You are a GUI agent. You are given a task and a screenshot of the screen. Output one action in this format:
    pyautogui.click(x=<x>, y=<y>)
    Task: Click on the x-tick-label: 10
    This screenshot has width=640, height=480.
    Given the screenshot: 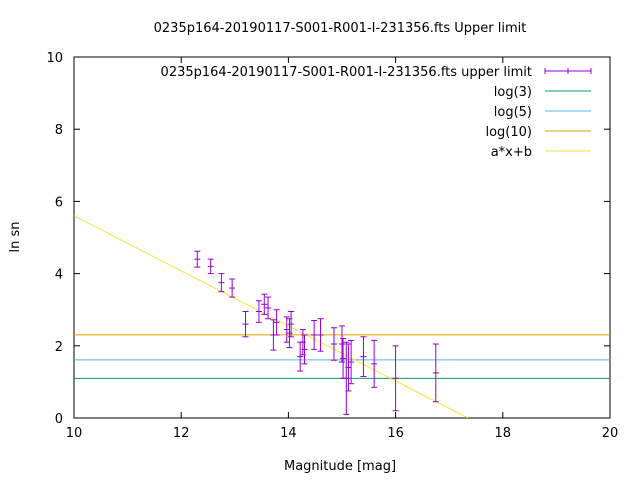 What is the action you would take?
    pyautogui.click(x=74, y=433)
    